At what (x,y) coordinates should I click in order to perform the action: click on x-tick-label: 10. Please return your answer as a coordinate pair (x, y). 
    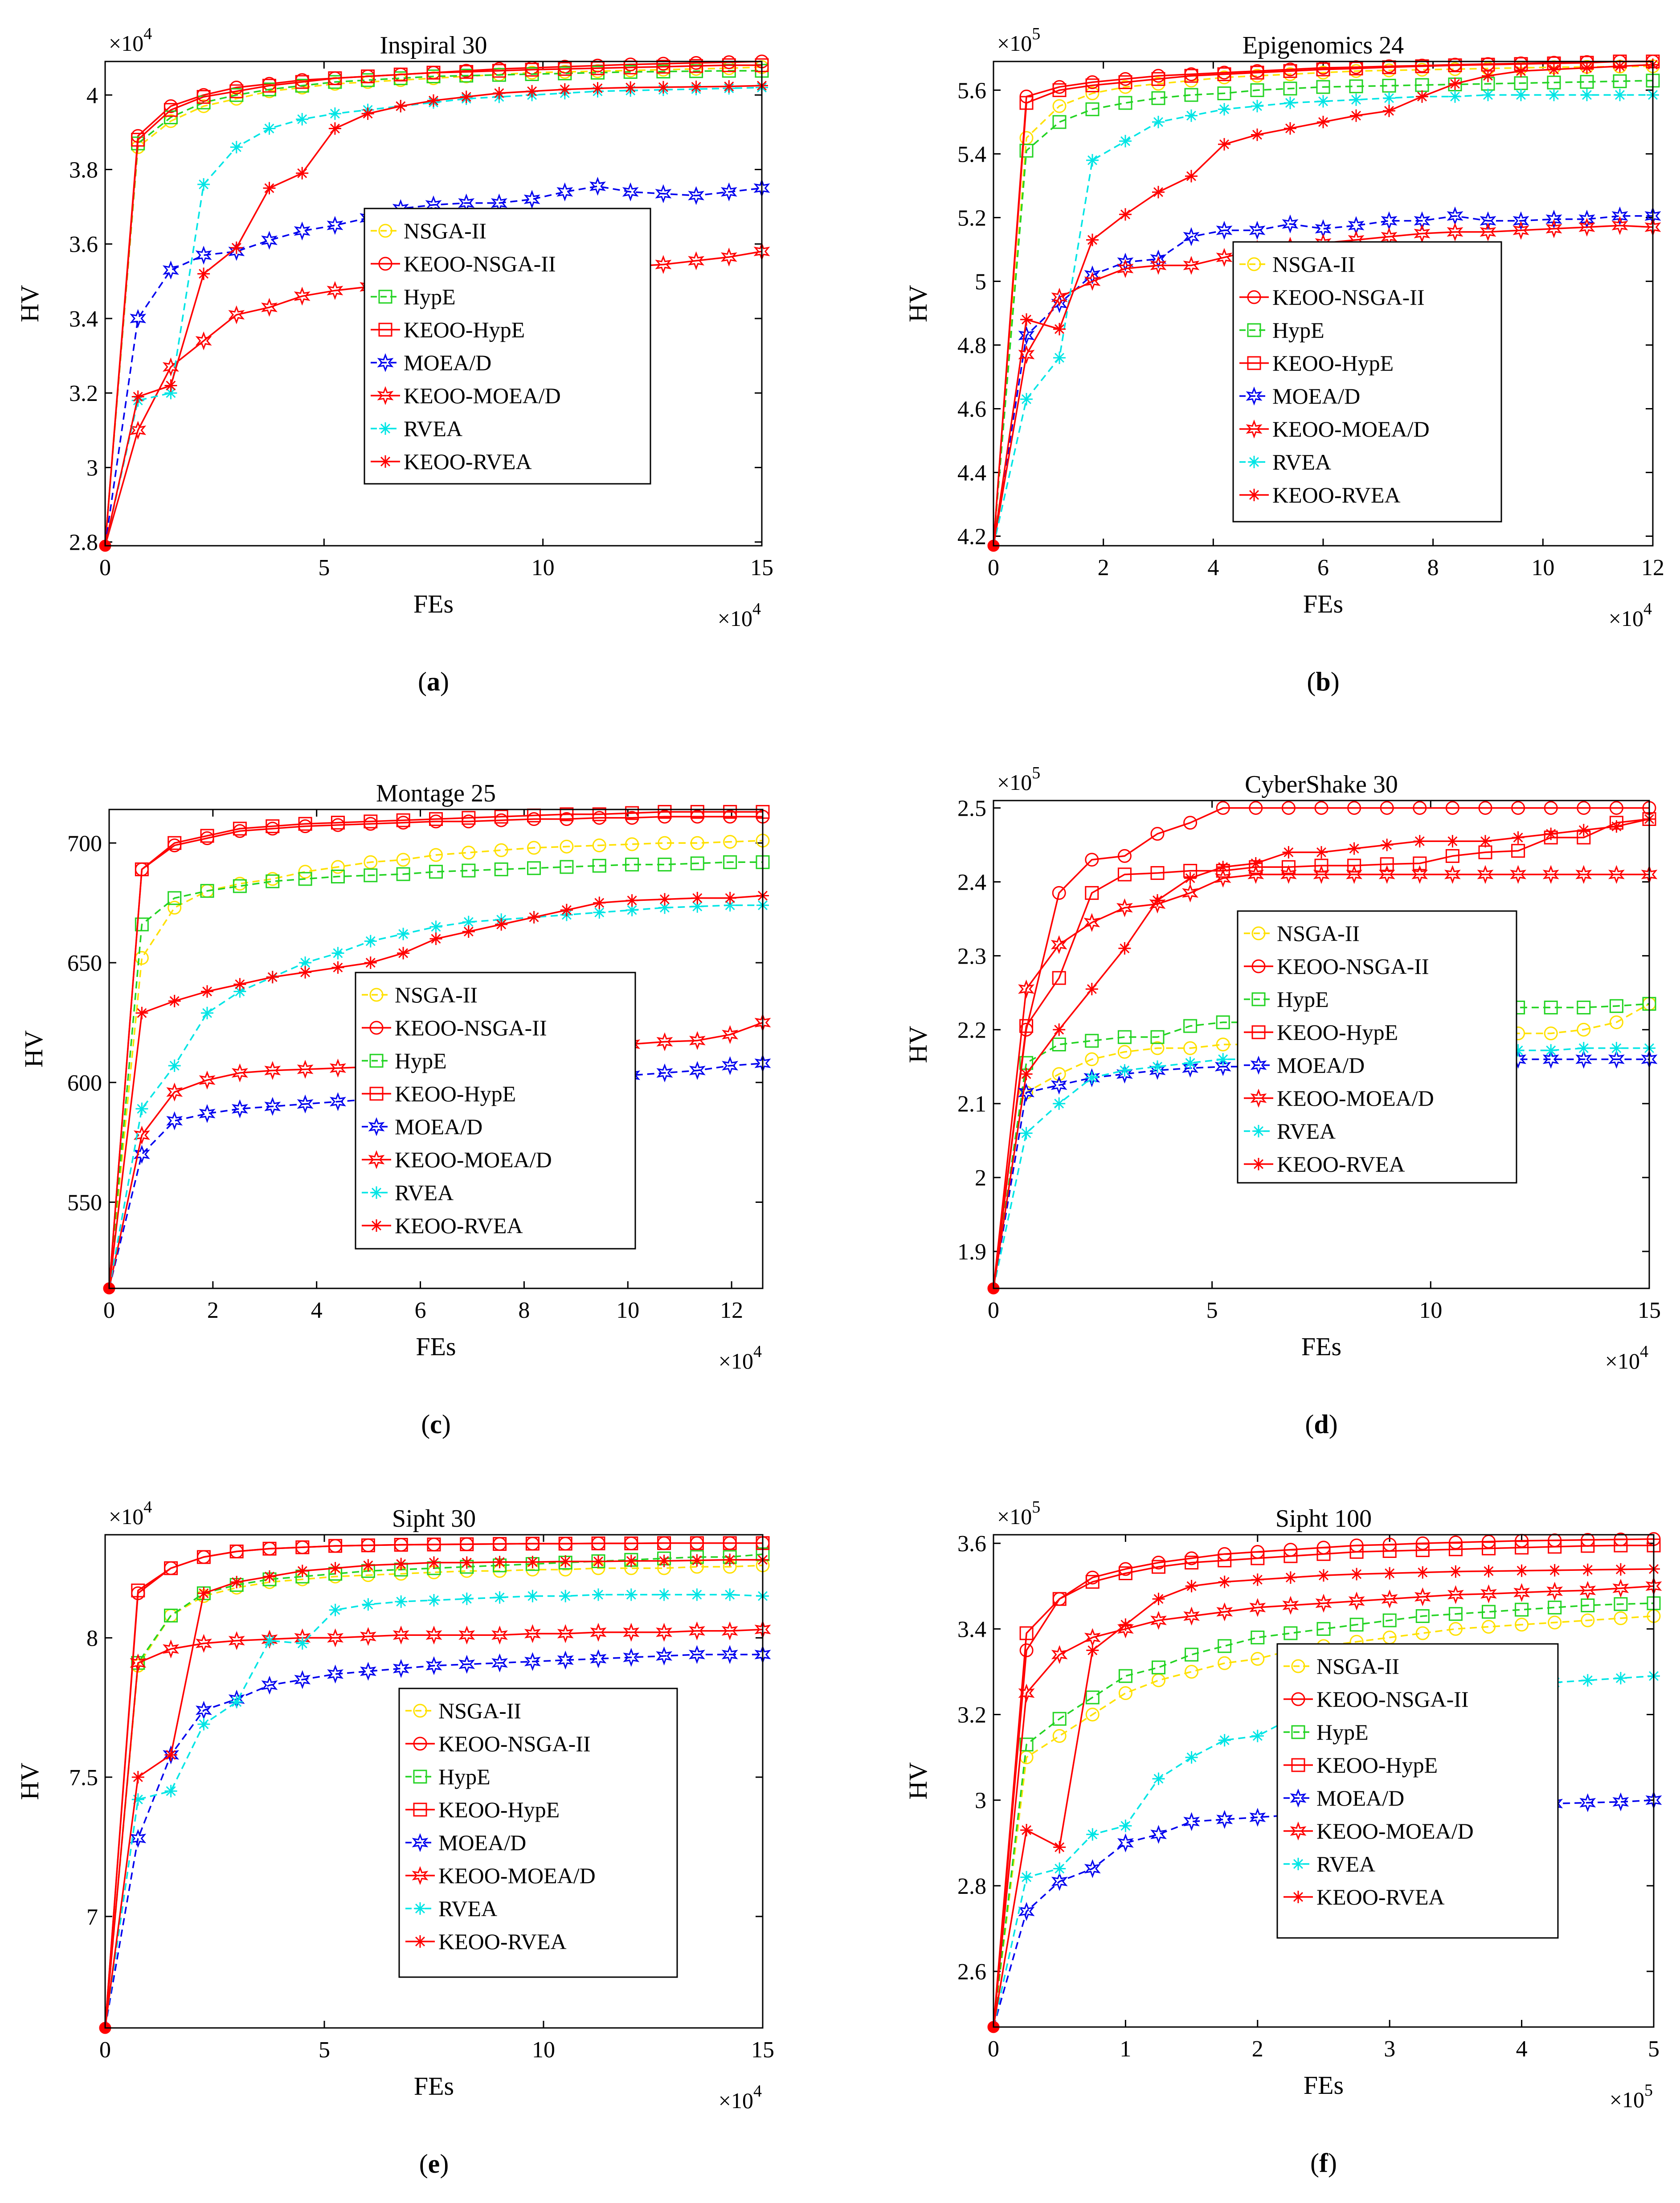
    Looking at the image, I should click on (1430, 1310).